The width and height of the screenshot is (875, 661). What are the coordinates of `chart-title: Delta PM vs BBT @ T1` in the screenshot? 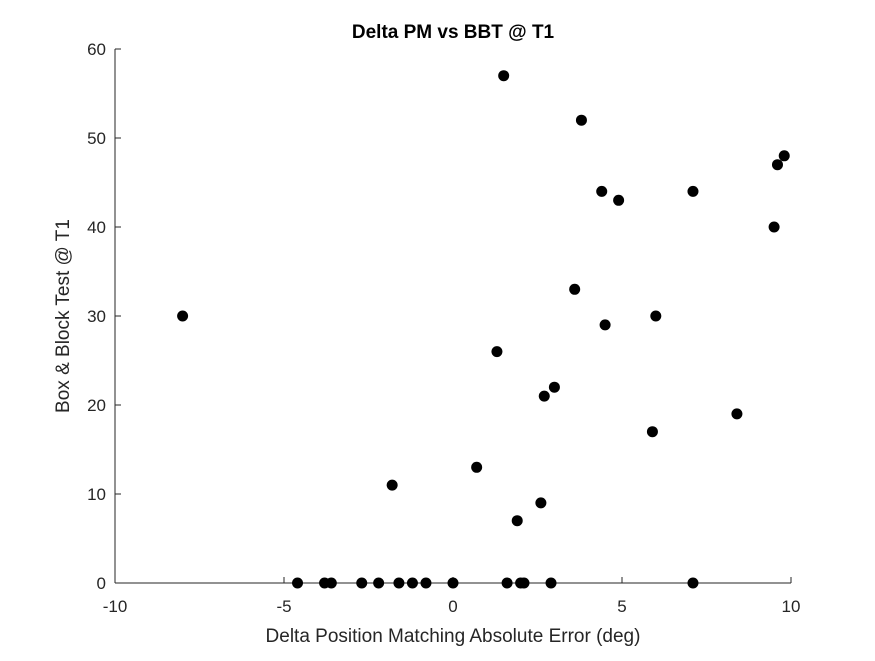 It's located at (453, 32).